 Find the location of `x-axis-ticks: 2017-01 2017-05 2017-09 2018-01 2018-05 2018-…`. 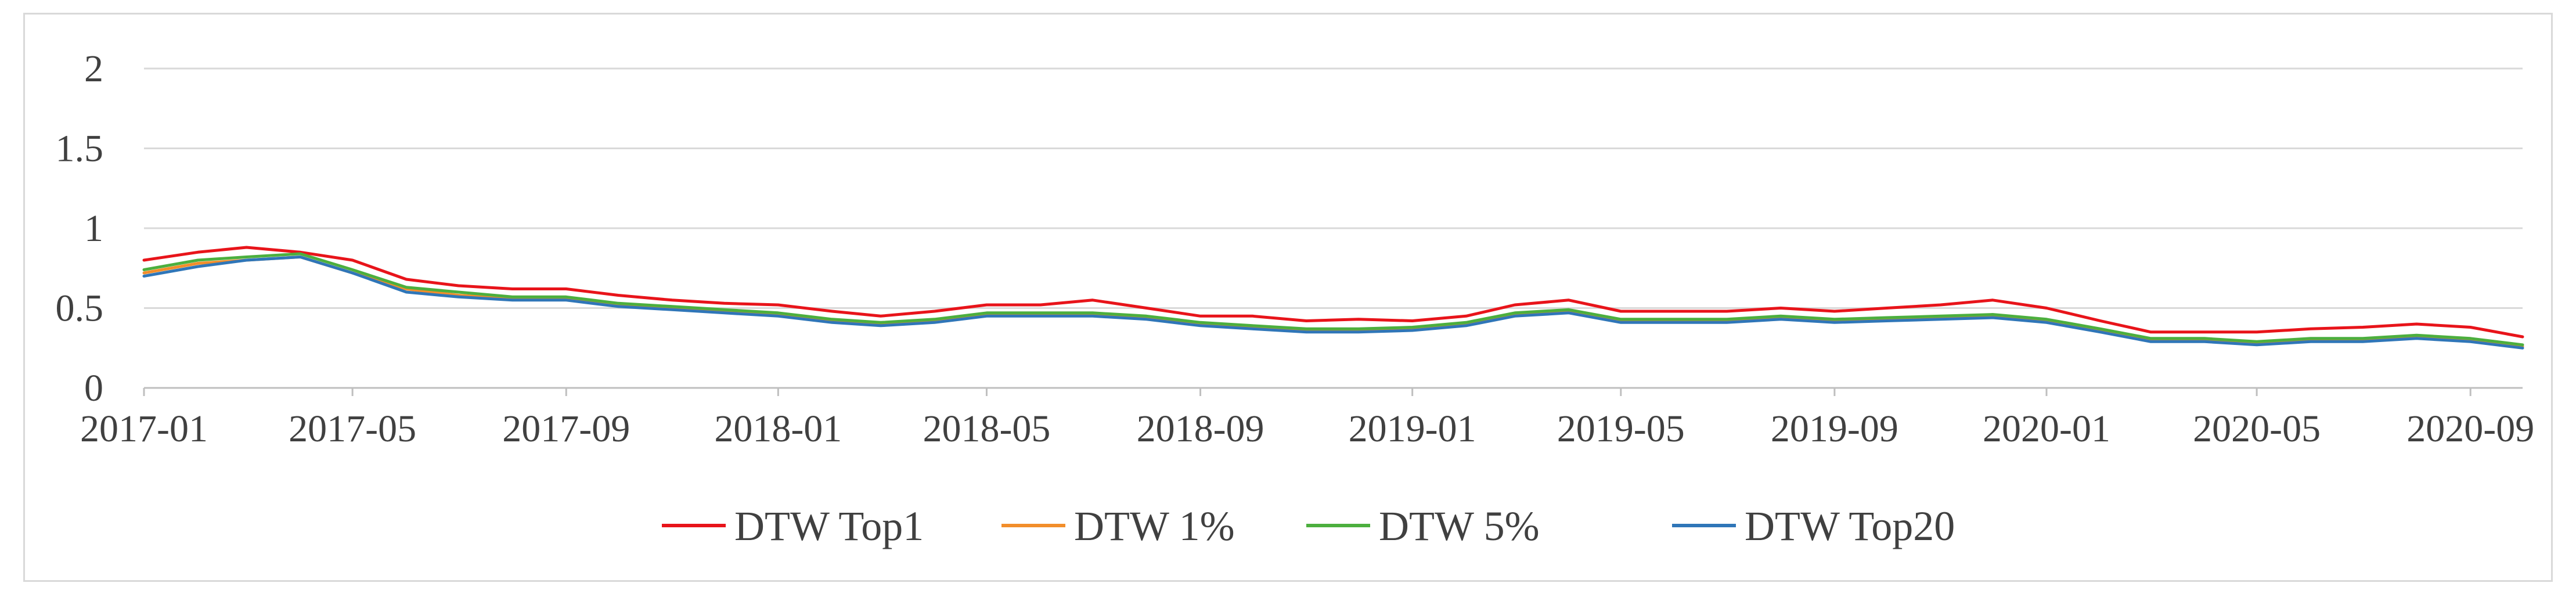

x-axis-ticks: 2017-01 2017-05 2017-09 2018-01 2018-05 2018-… is located at coordinates (1307, 419).